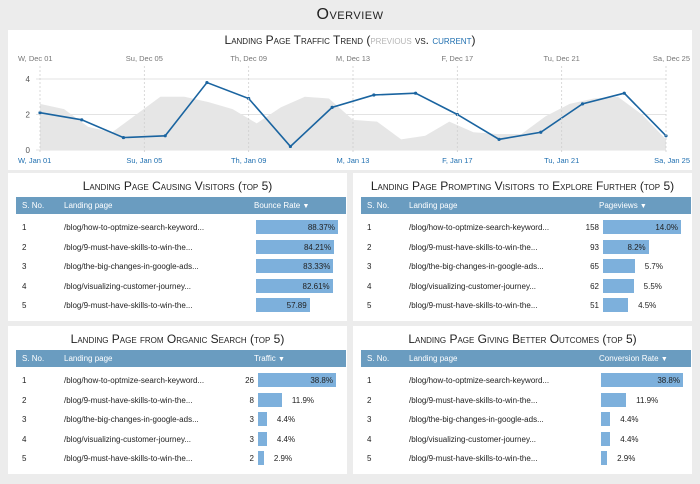 Image resolution: width=700 pixels, height=484 pixels. What do you see at coordinates (35, 58) in the screenshot?
I see `previous-x-tick-label: W, Dec 01` at bounding box center [35, 58].